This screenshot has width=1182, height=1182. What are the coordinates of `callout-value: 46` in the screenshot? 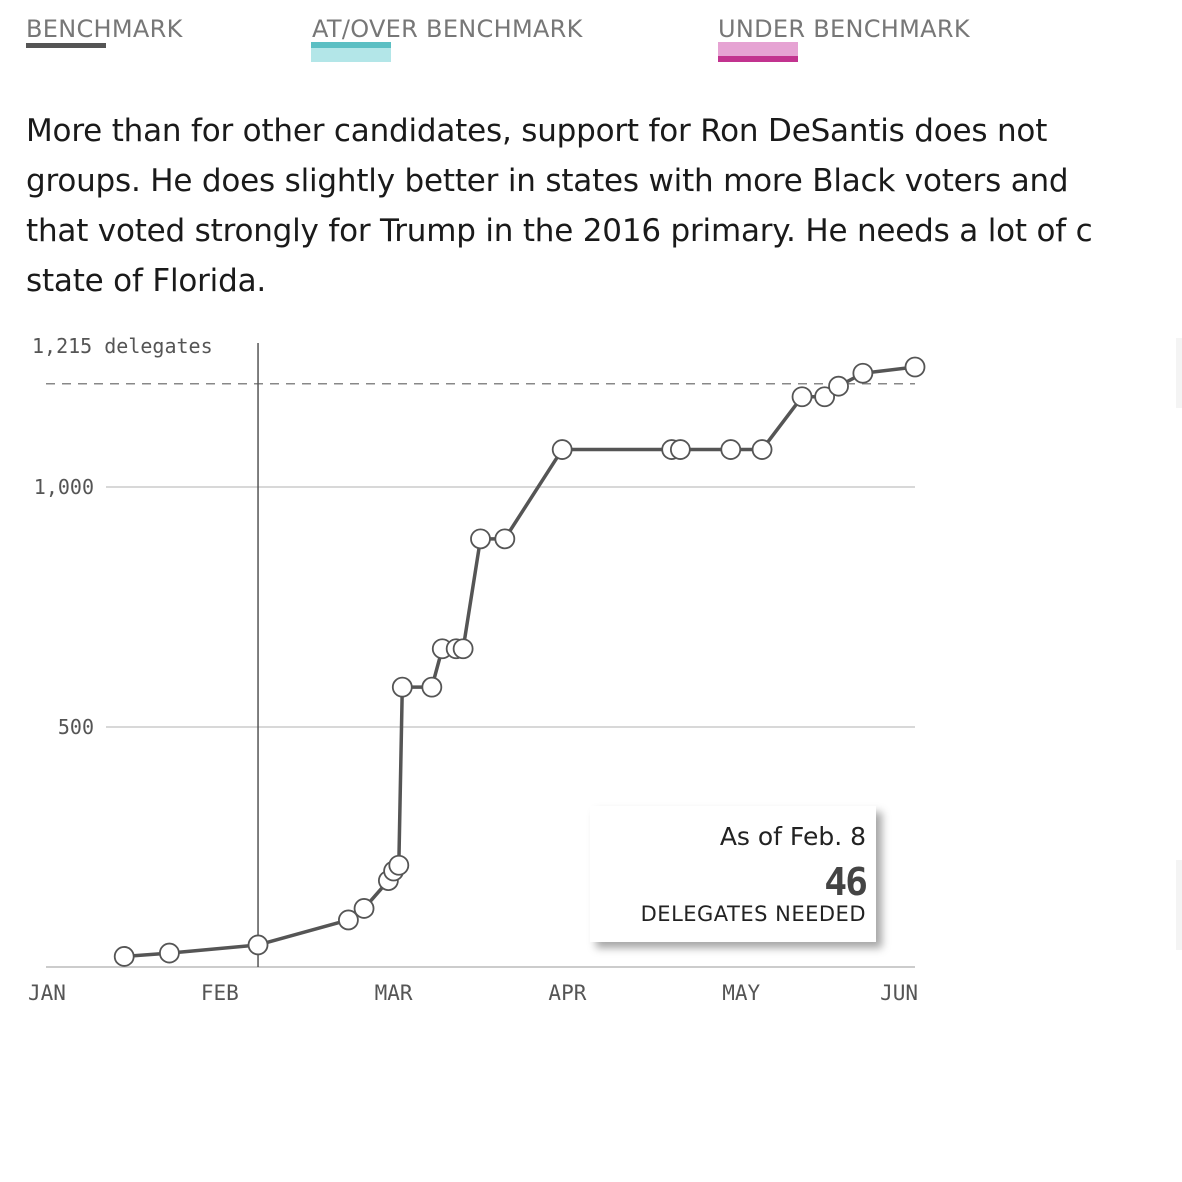 It's located at (846, 882).